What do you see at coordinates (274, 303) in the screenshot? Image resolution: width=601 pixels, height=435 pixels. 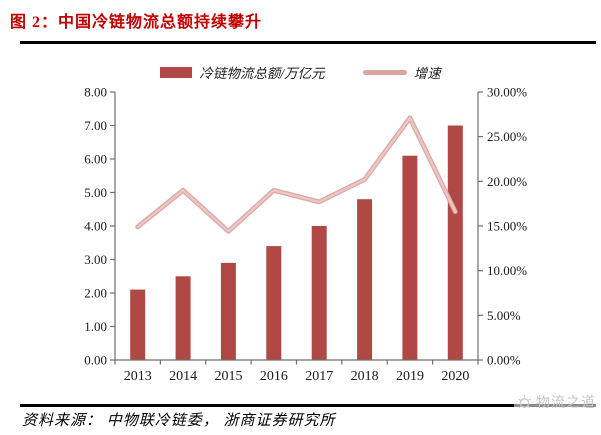 I see `bar-2016` at bounding box center [274, 303].